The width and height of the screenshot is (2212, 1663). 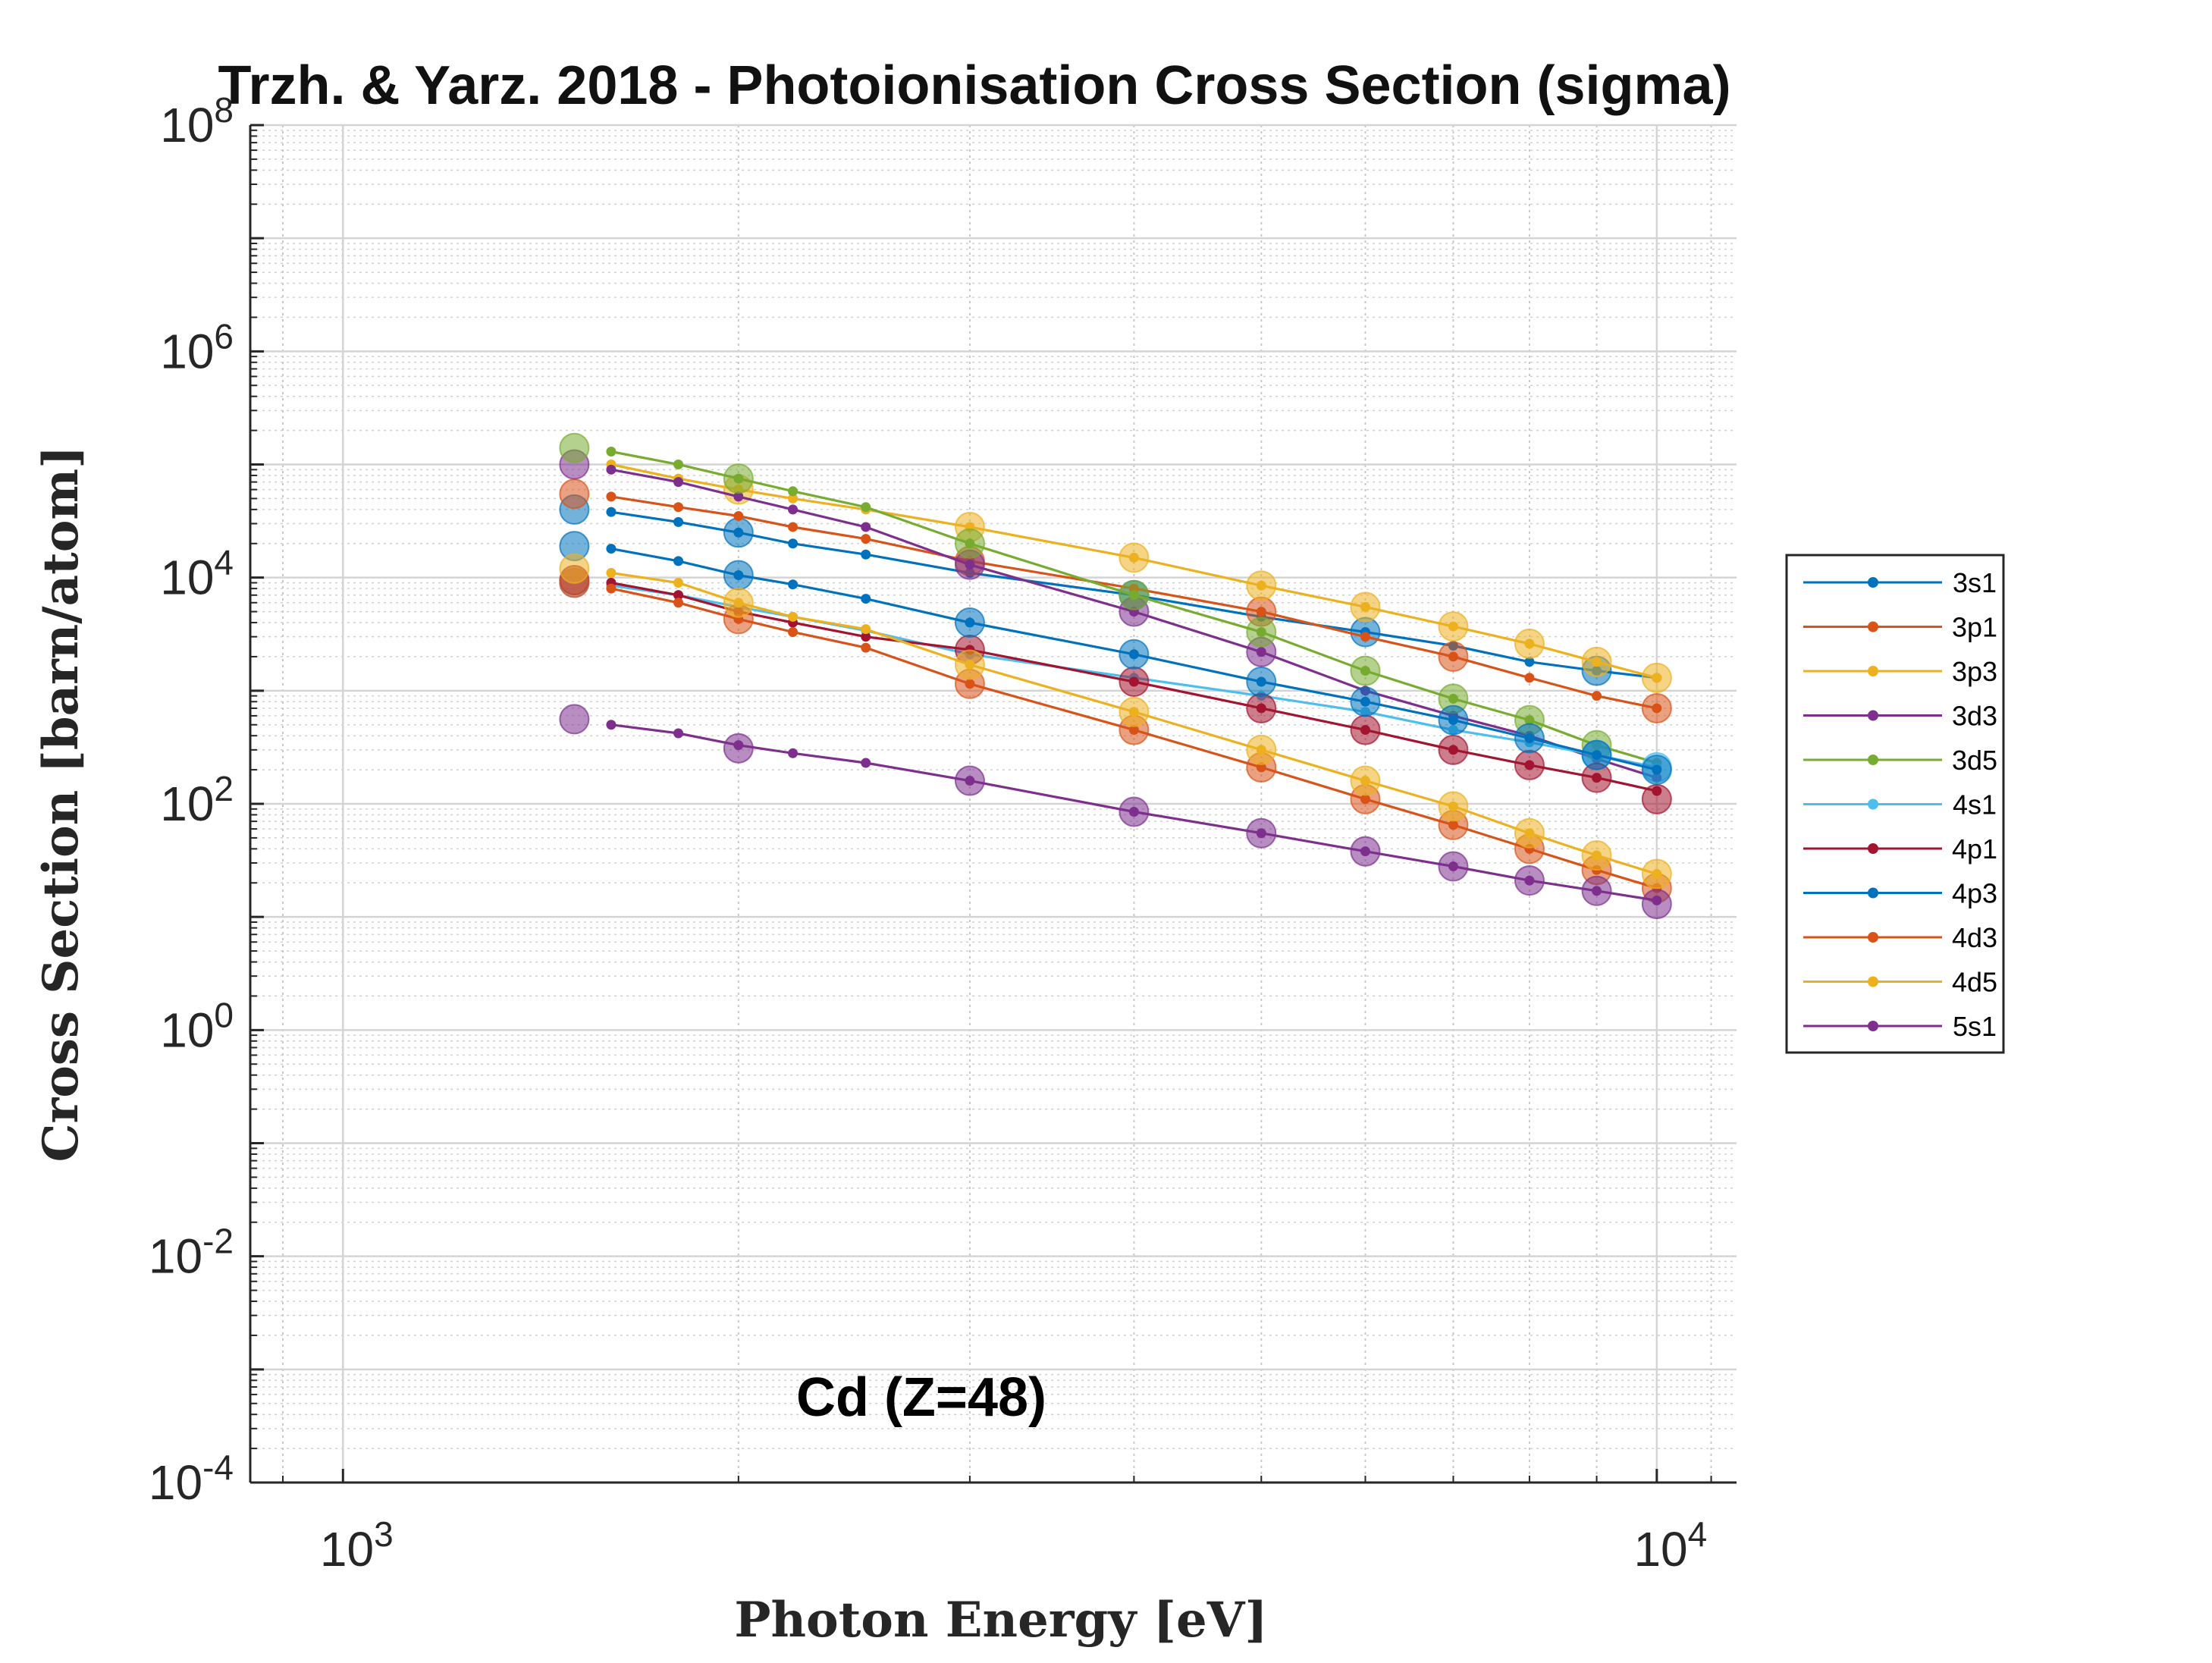 What do you see at coordinates (1115, 658) in the screenshot?
I see `series-4p3` at bounding box center [1115, 658].